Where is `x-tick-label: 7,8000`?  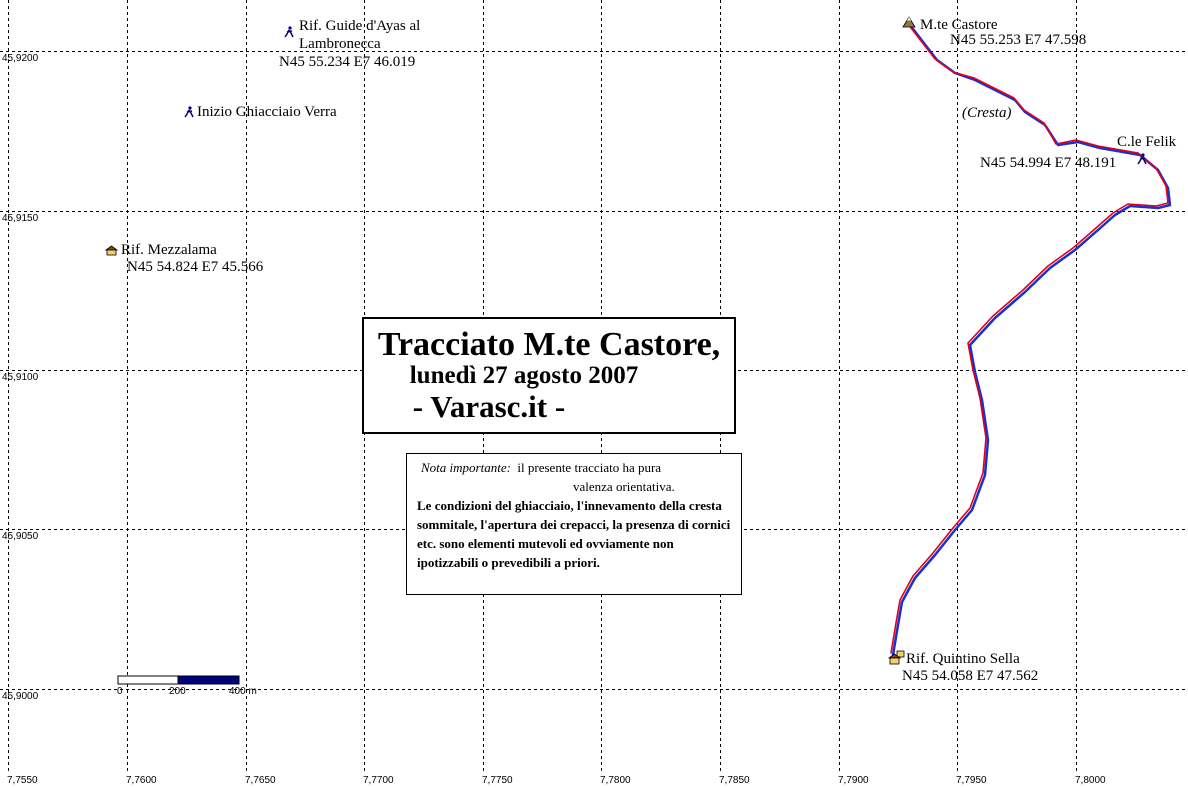
x-tick-label: 7,8000 is located at coordinates (1090, 780).